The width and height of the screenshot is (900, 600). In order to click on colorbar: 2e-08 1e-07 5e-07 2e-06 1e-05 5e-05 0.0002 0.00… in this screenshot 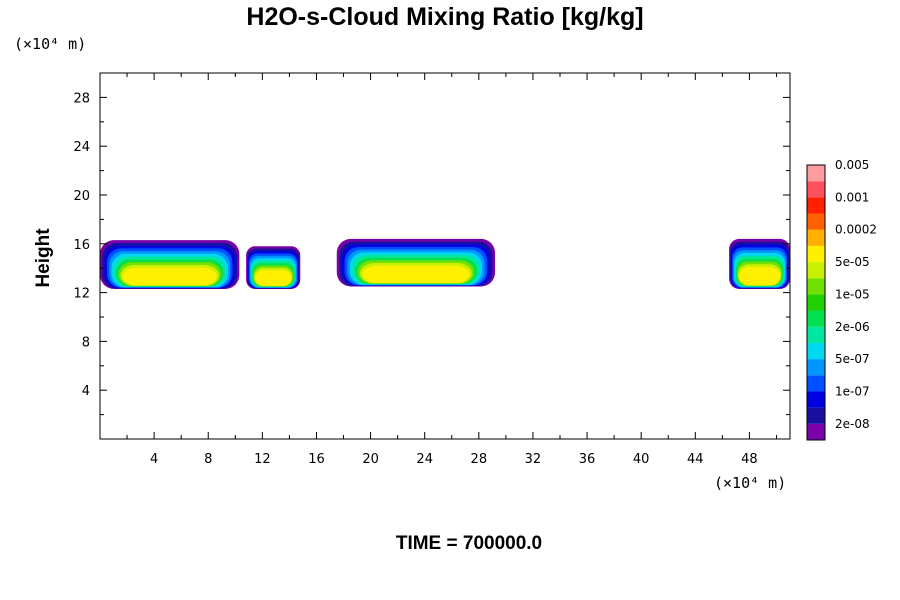, I will do `click(841, 299)`.